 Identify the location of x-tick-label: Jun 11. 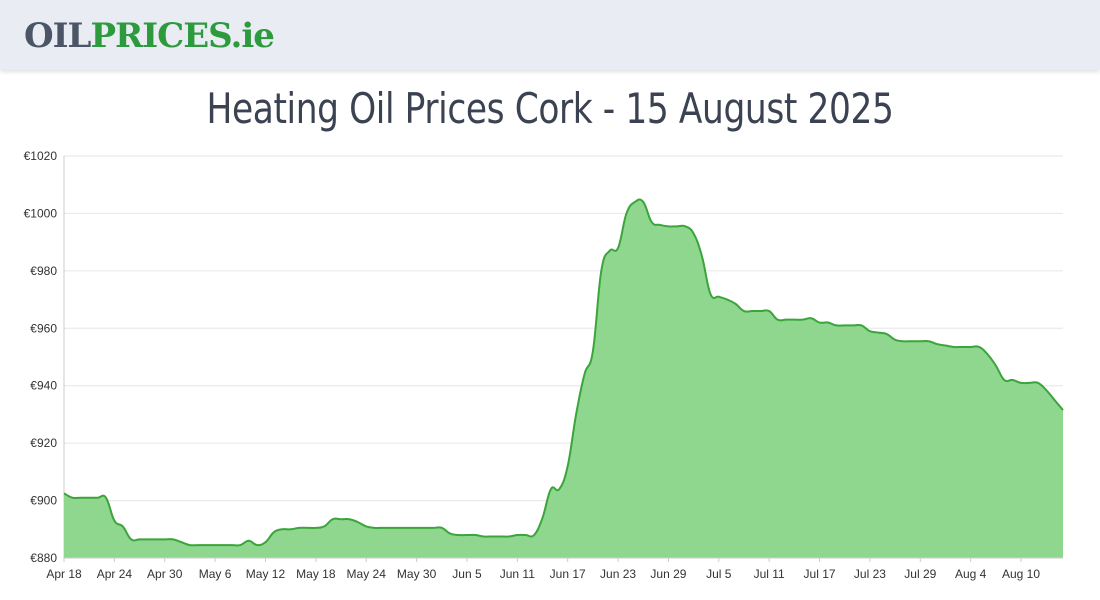
(517, 574).